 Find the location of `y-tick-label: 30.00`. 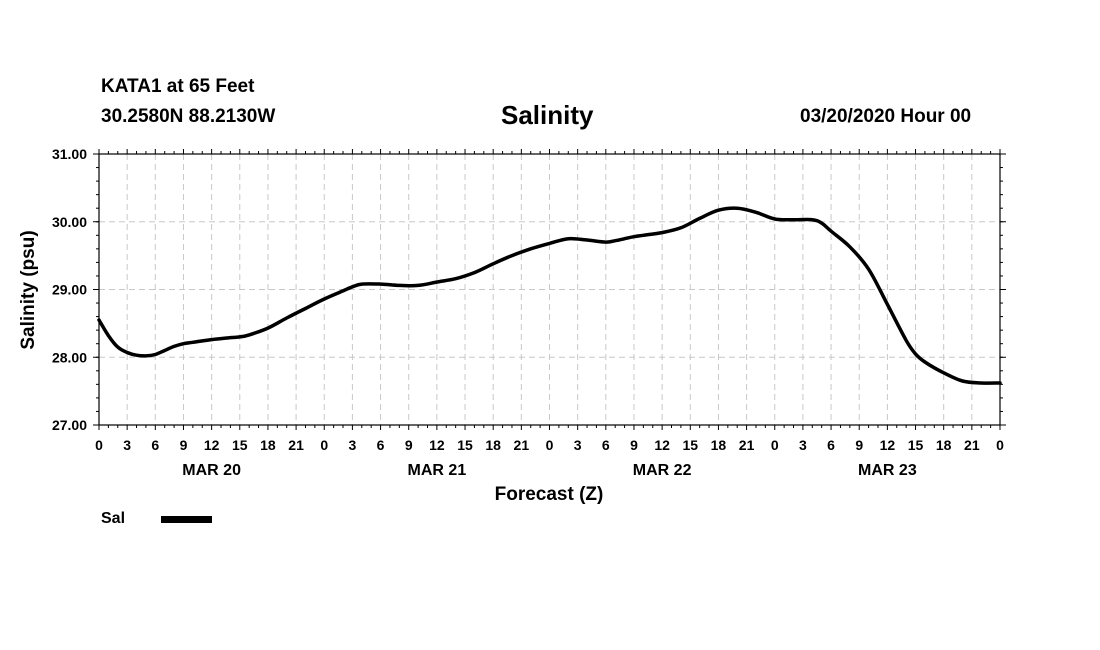

y-tick-label: 30.00 is located at coordinates (69, 222).